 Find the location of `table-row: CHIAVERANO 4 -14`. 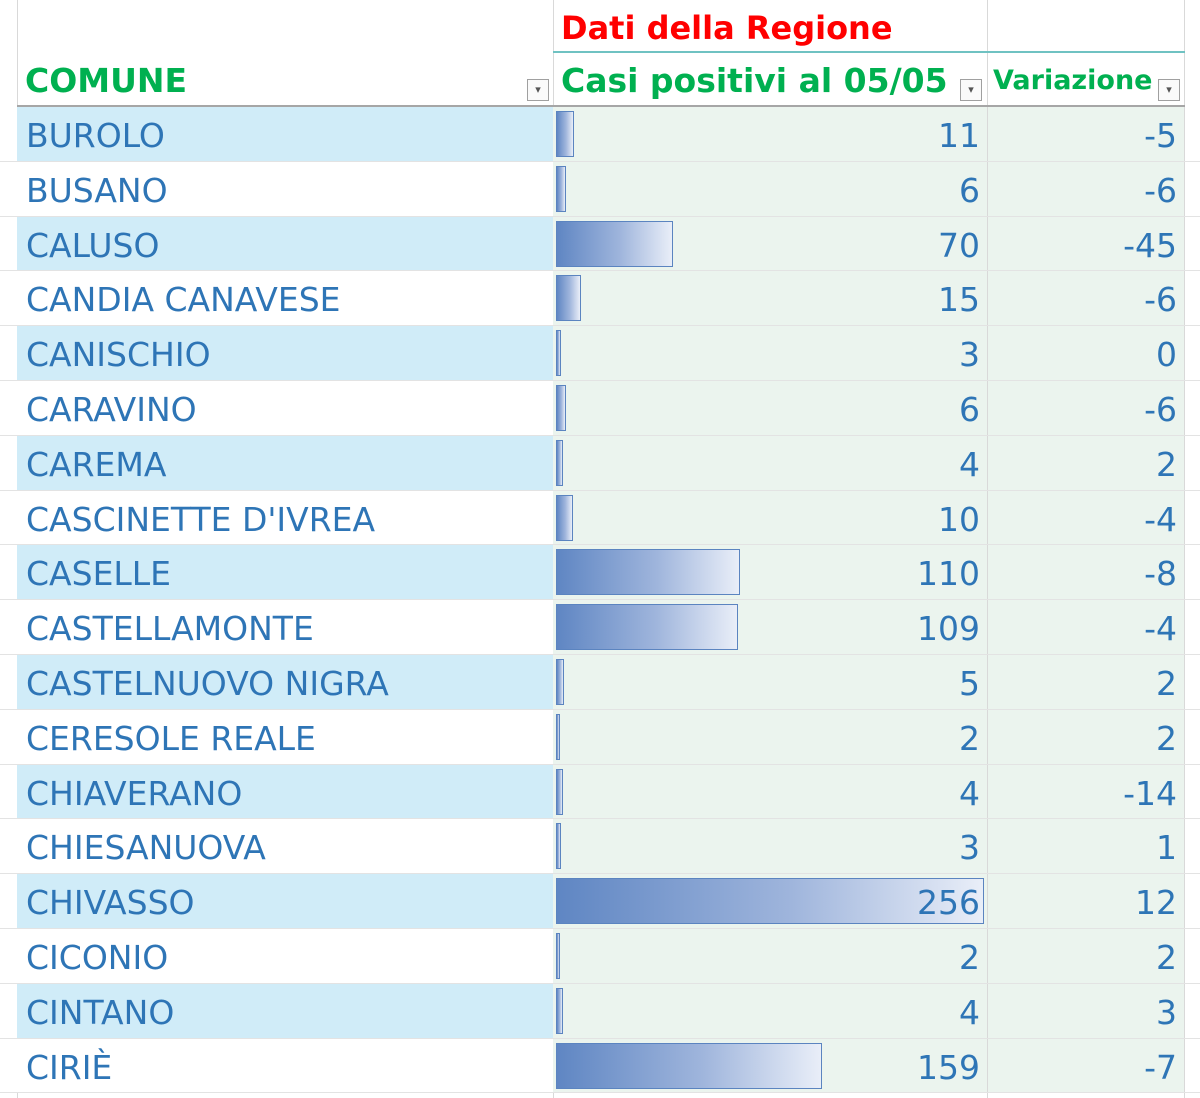

table-row: CHIAVERANO 4 -14 is located at coordinates (600, 792).